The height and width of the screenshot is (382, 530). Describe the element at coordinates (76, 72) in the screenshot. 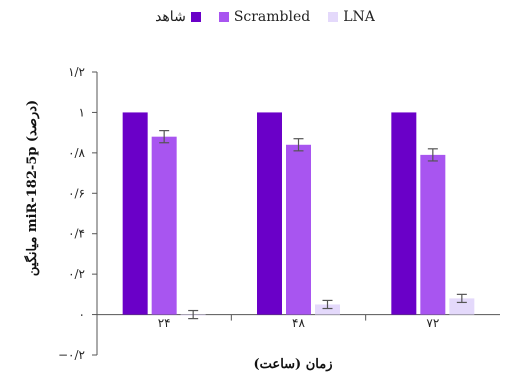

I see `y-tick-label: ۱/۲` at that location.